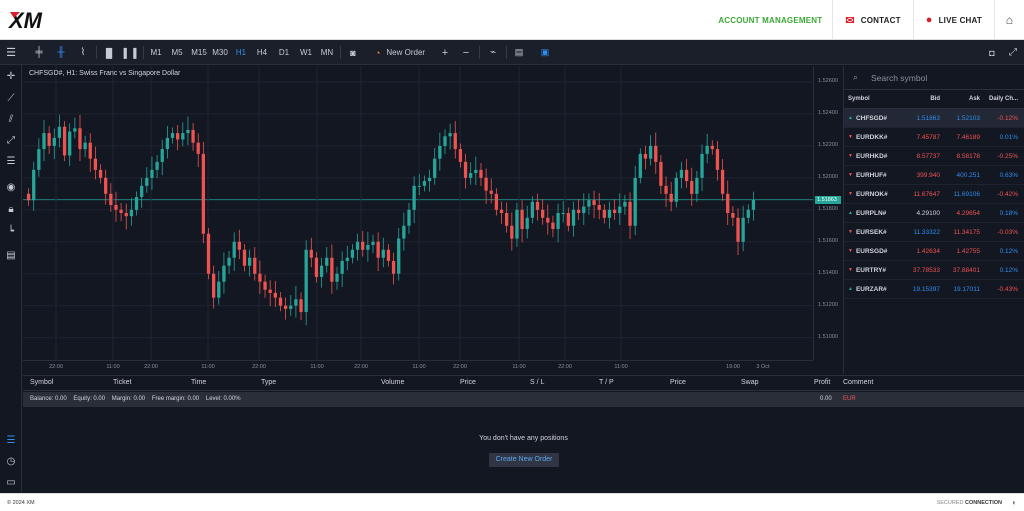 The width and height of the screenshot is (1024, 511). I want to click on symbol-search: ⌕ Search symbol, so click(934, 78).